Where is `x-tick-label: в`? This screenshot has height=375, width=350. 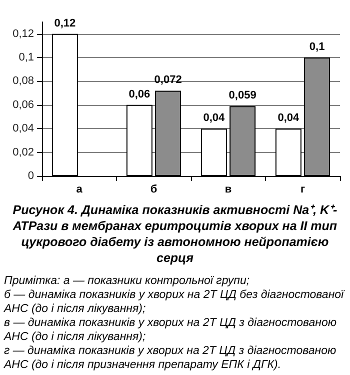
x-tick-label: в is located at coordinates (228, 190).